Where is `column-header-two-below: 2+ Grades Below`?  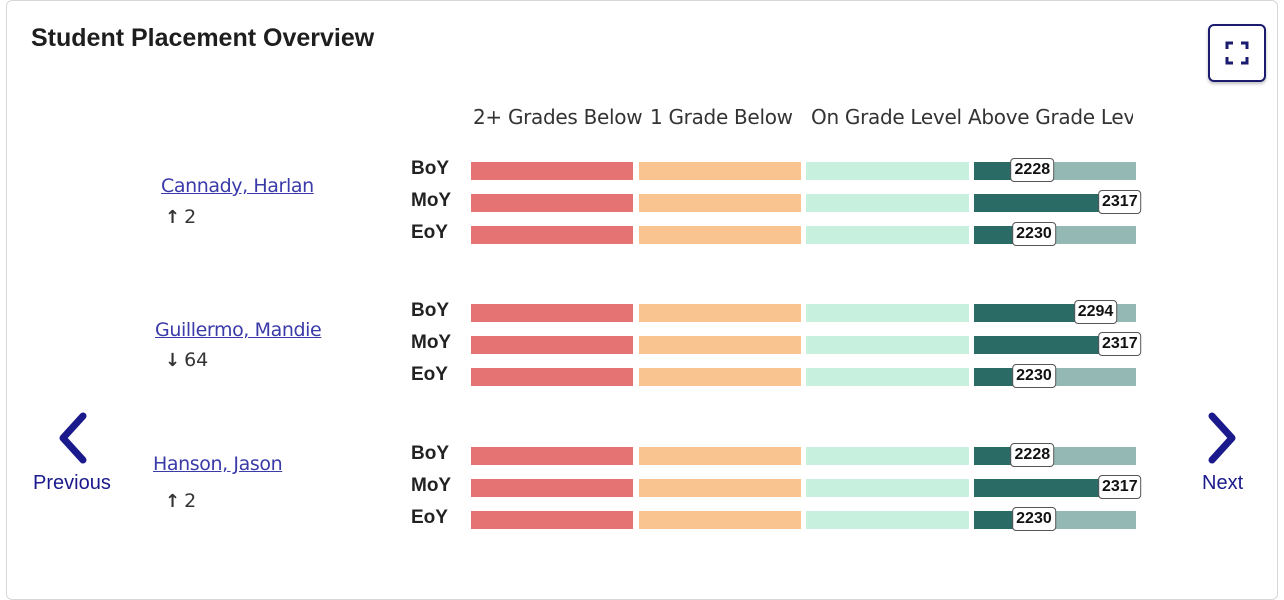
column-header-two-below: 2+ Grades Below is located at coordinates (558, 117).